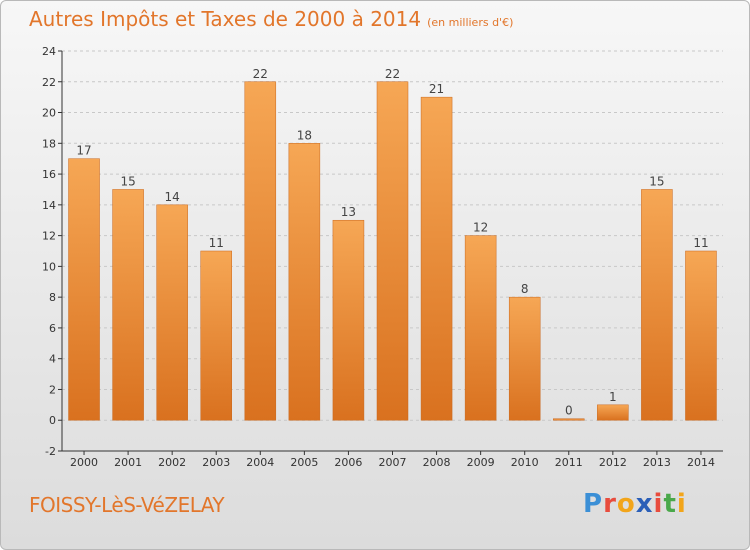 The height and width of the screenshot is (550, 750). What do you see at coordinates (49, 51) in the screenshot?
I see `y-tick-label: 24` at bounding box center [49, 51].